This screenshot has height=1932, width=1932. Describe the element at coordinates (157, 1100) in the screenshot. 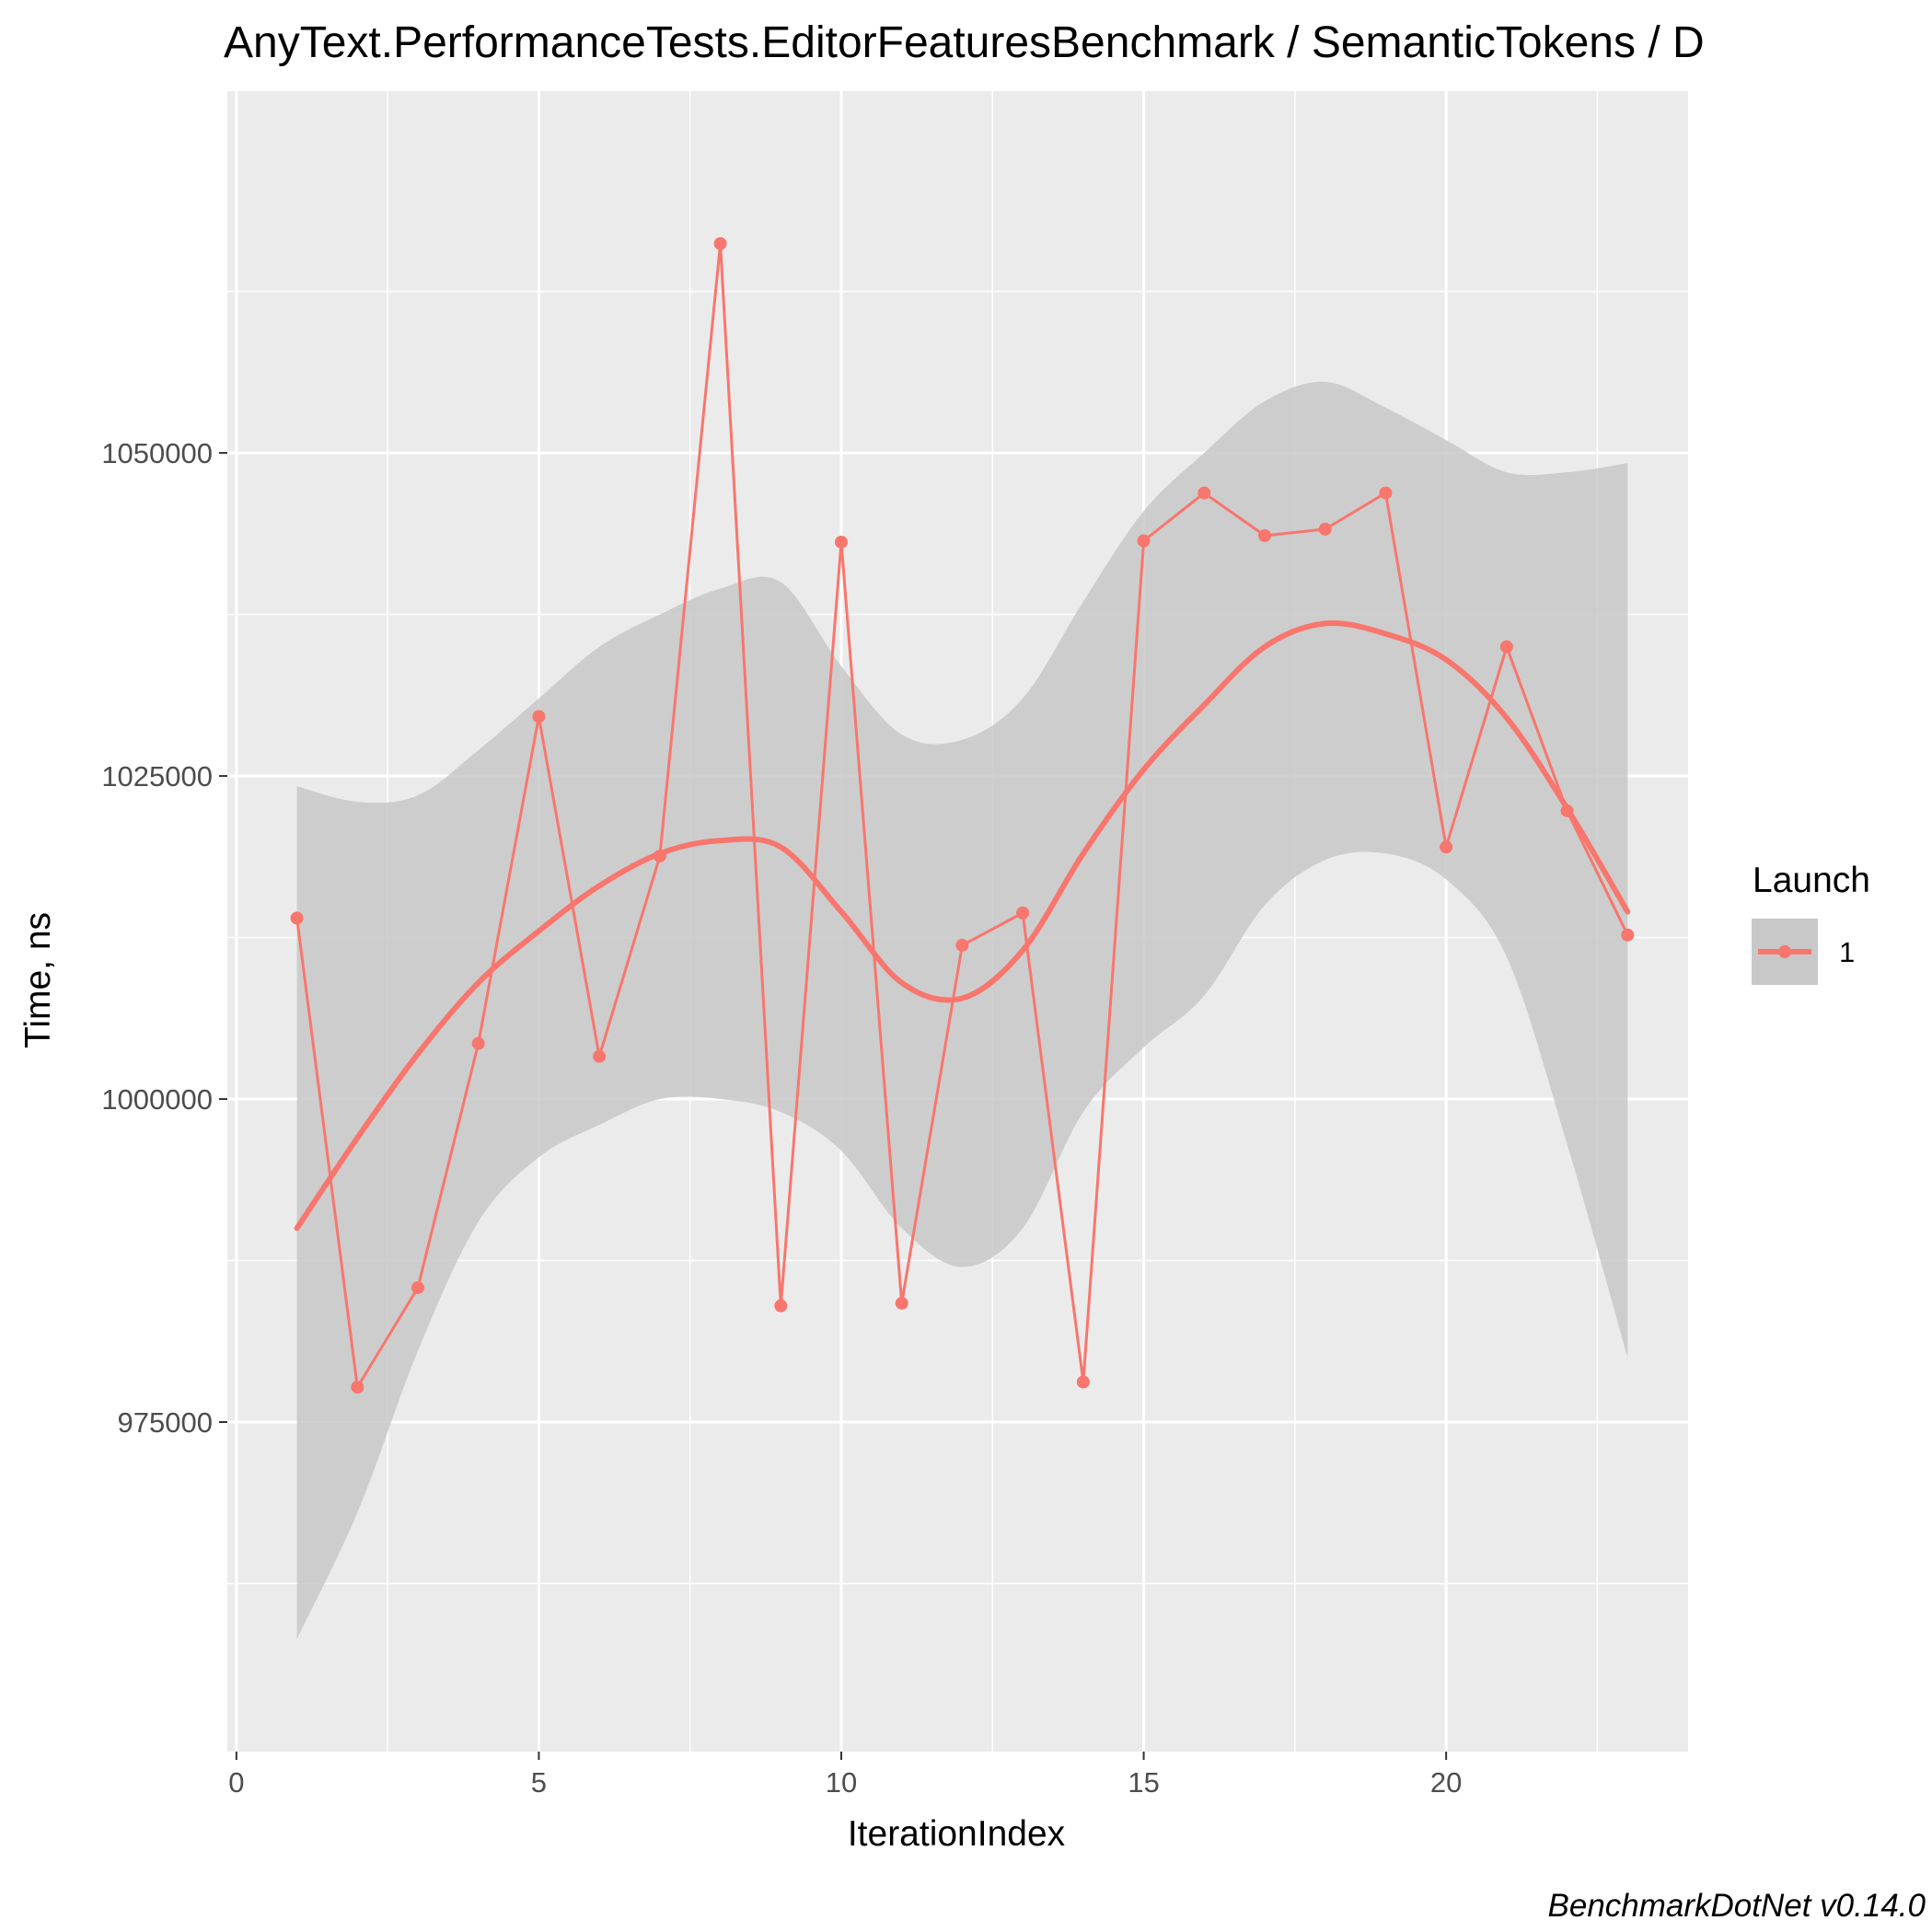

I see `y-tick-label: 1000000` at that location.